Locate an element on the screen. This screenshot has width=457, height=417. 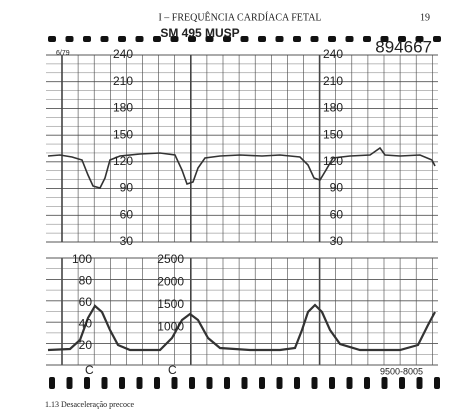
strip-number: 894667 is located at coordinates (403, 46).